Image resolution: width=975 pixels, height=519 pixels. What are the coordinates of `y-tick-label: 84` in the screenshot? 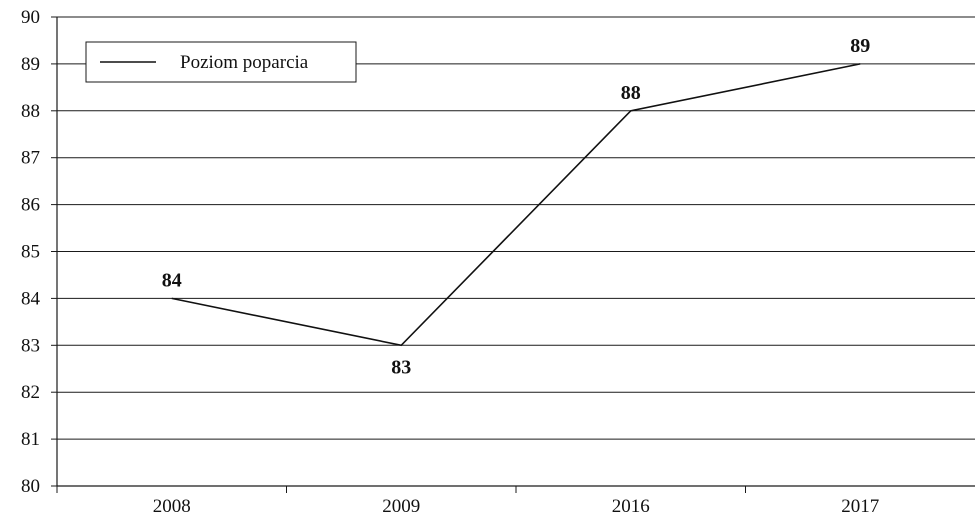 It's located at (31, 298).